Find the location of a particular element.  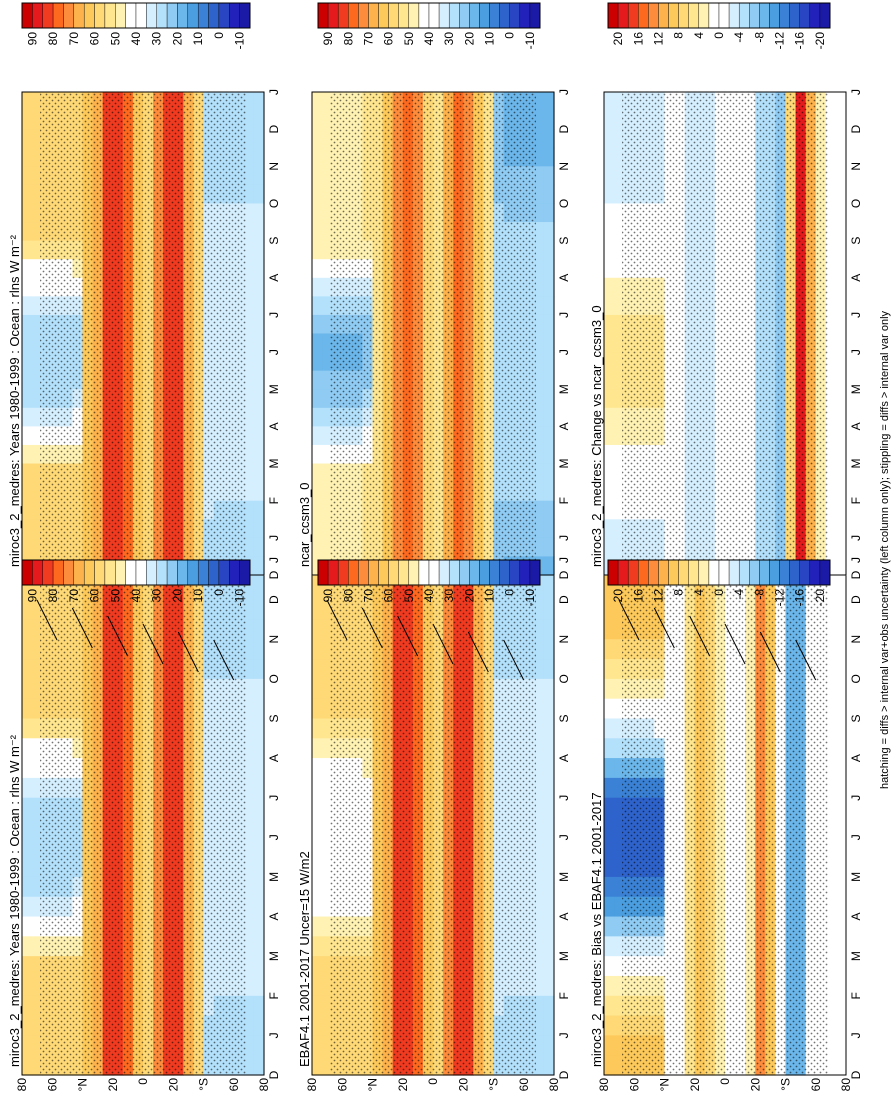

colorbar-tick-label: 4 is located at coordinates (699, 592).